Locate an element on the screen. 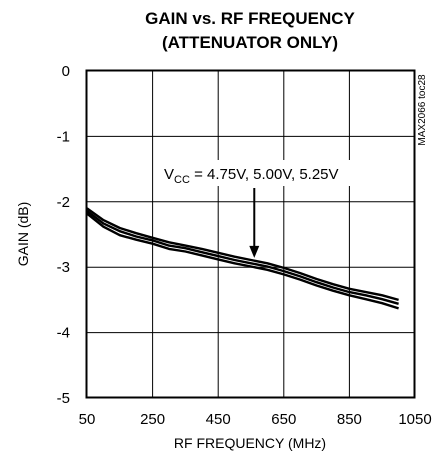 This screenshot has height=458, width=433. chart-title-line-2: (ATTENUATOR ONLY) is located at coordinates (250, 42).